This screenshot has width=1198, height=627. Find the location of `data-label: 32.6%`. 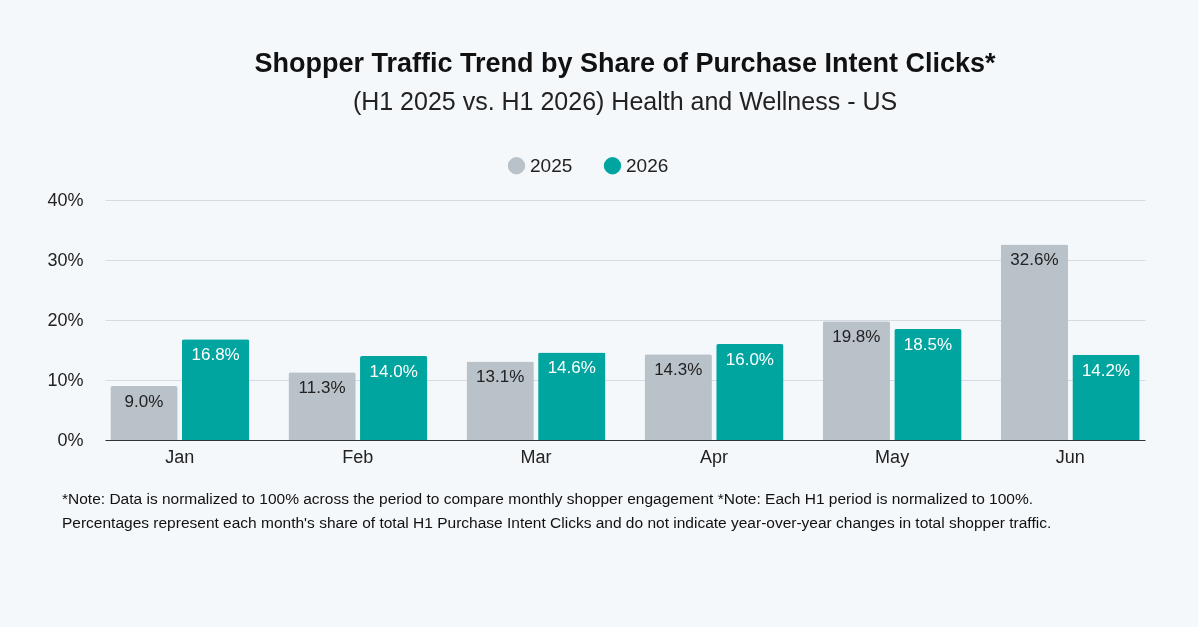

data-label: 32.6% is located at coordinates (1034, 260).